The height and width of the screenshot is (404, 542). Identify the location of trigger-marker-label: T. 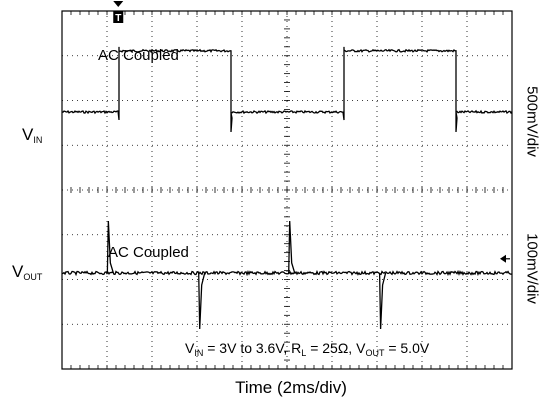
(118, 18).